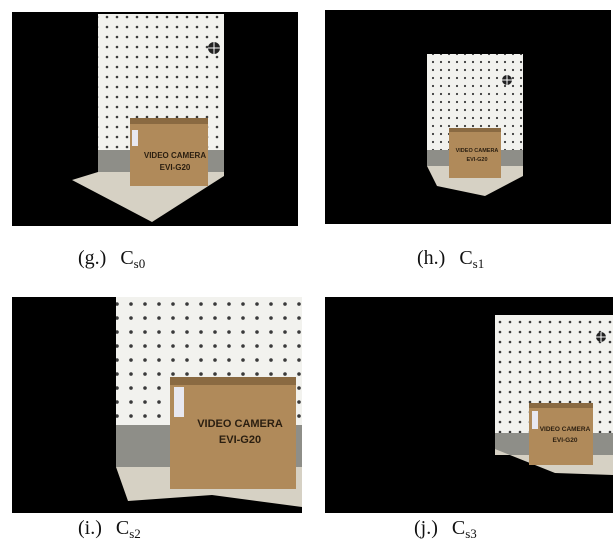 The width and height of the screenshot is (614, 543). What do you see at coordinates (111, 259) in the screenshot?
I see `caption-g: (g.) Cs0` at bounding box center [111, 259].